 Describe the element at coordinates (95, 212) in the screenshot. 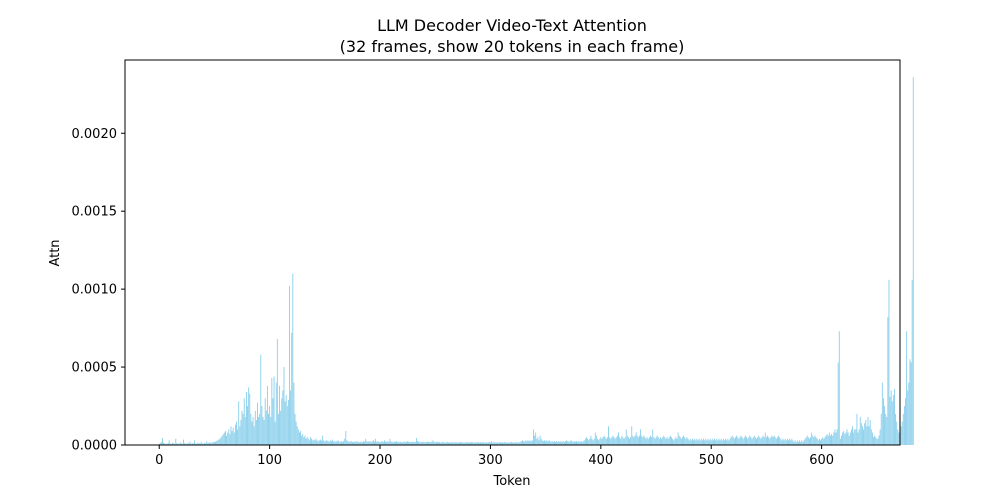

I see `y-tick-label: 0.0015` at that location.